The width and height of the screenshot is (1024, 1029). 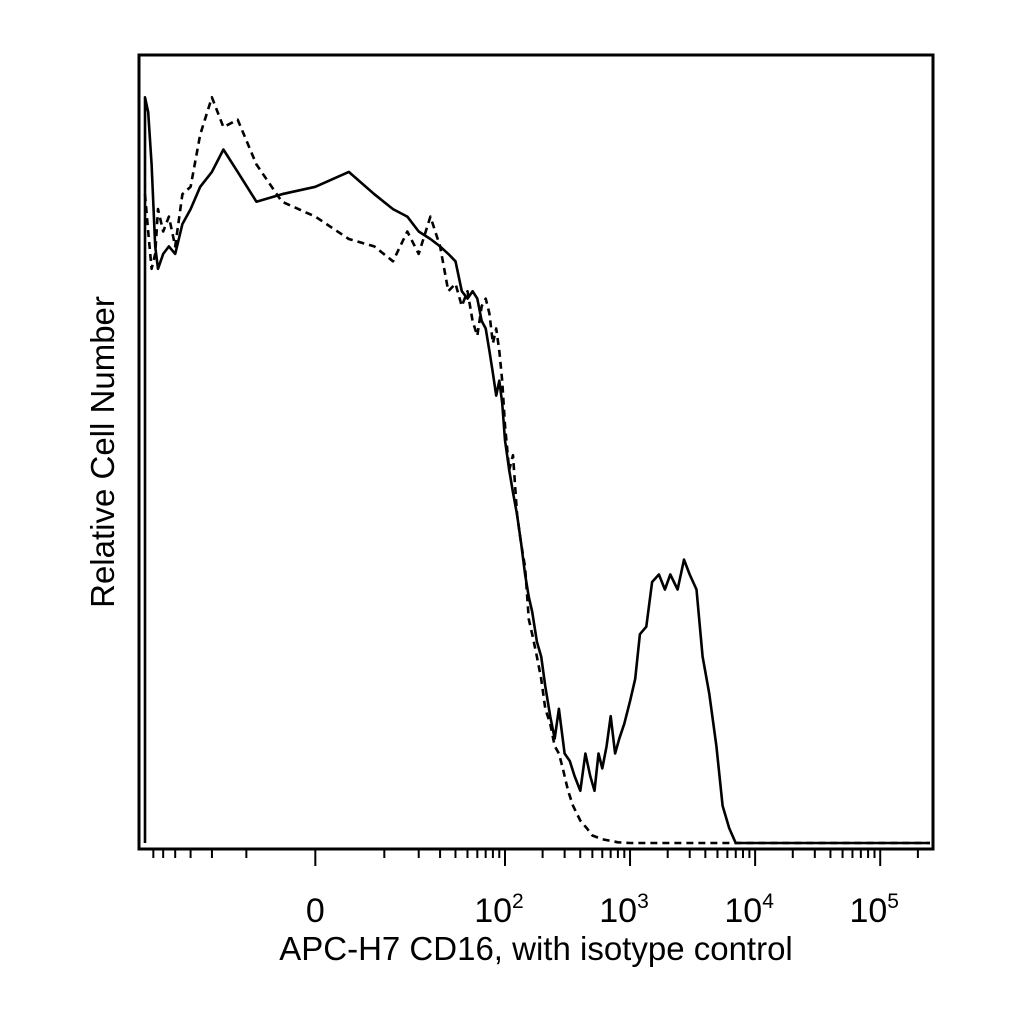 What do you see at coordinates (315, 911) in the screenshot?
I see `x-tick-label: 0` at bounding box center [315, 911].